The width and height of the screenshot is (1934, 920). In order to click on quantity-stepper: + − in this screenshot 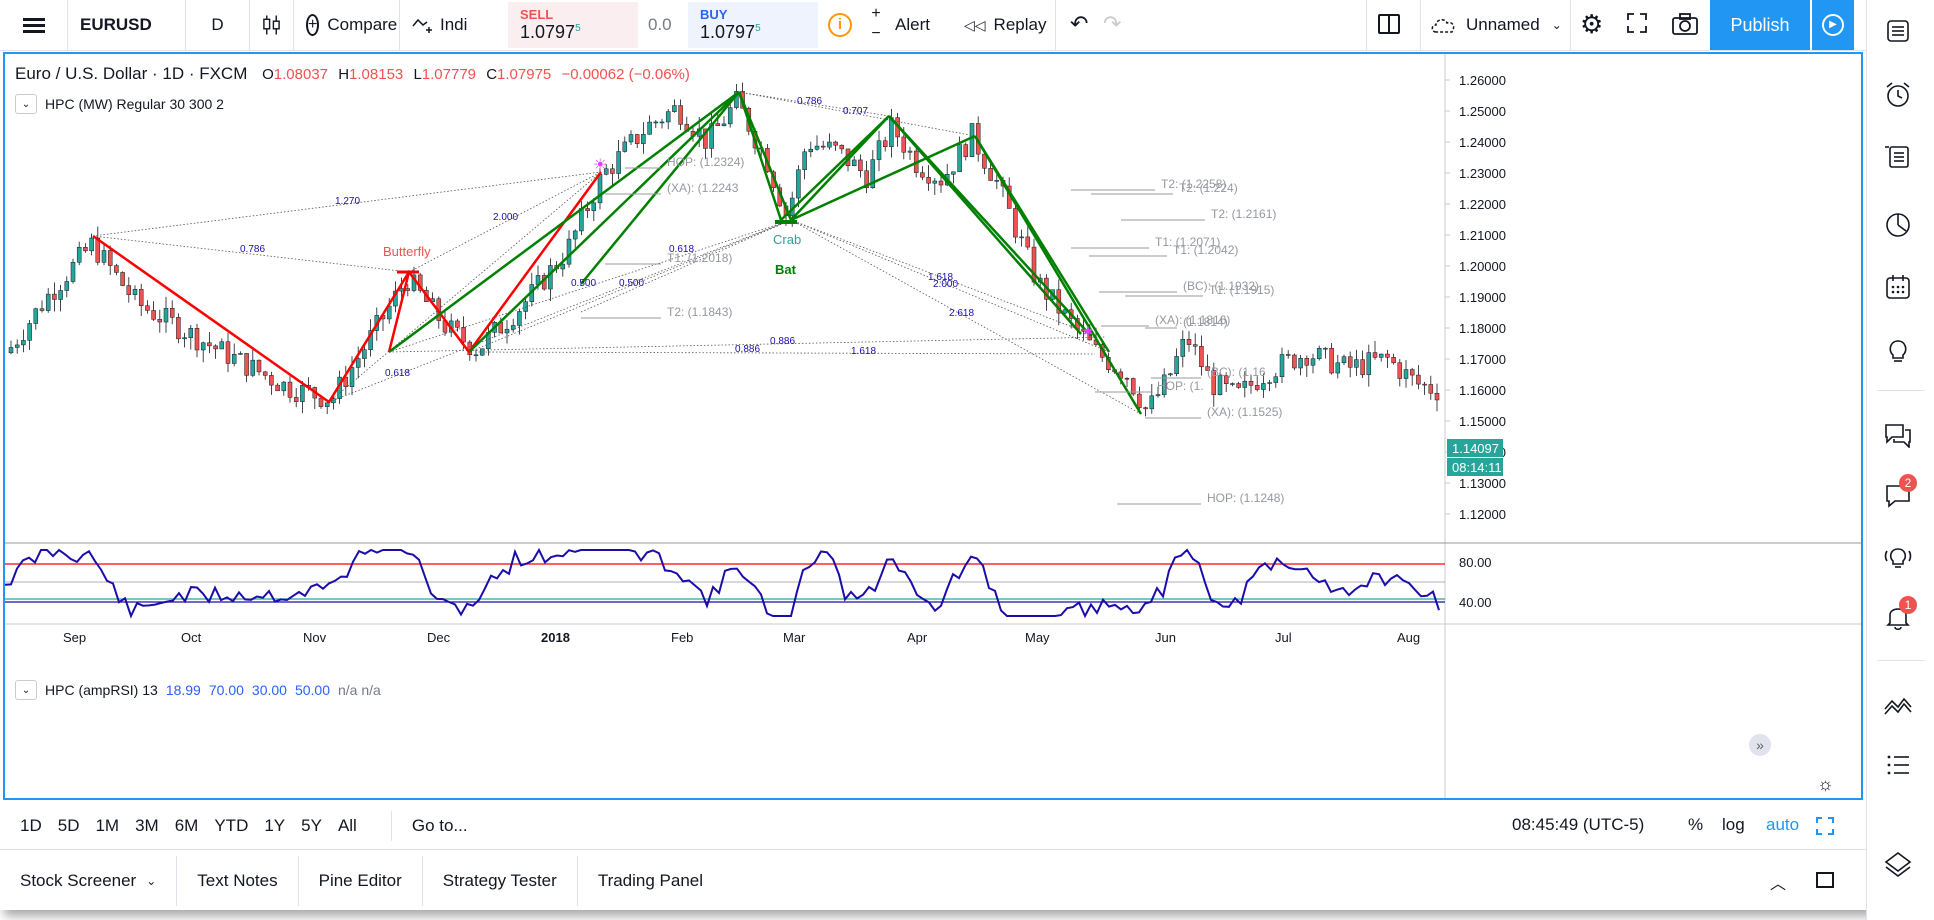, I will do `click(876, 24)`.